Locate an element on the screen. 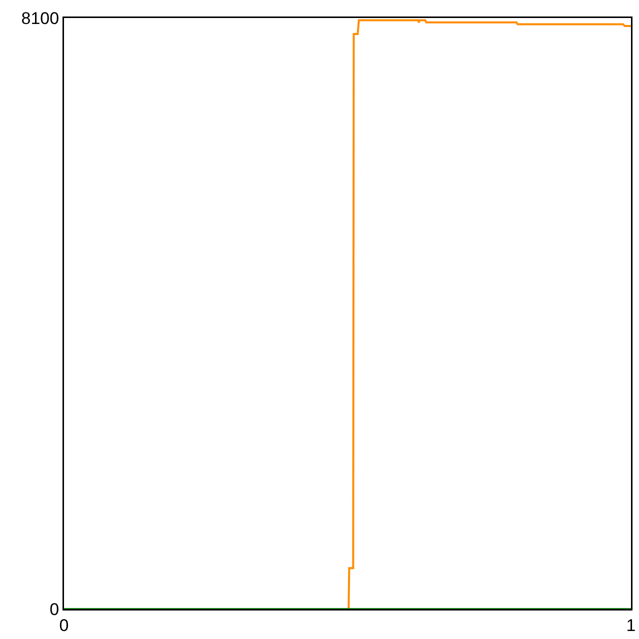 The width and height of the screenshot is (639, 639). x-tick-label: 1 is located at coordinates (631, 625).